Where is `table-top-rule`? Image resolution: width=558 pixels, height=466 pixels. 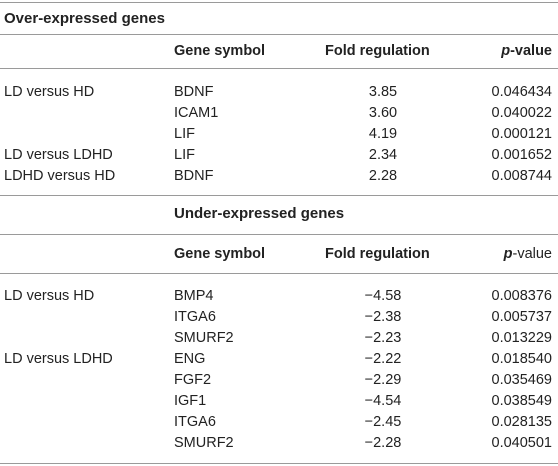
table-top-rule is located at coordinates (279, 2).